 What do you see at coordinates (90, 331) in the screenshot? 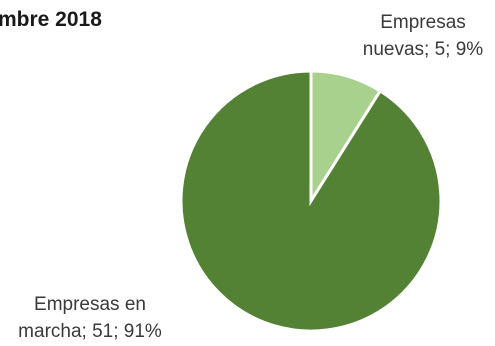
I see `data-label-1-line-1: marcha; 51; 91%` at bounding box center [90, 331].